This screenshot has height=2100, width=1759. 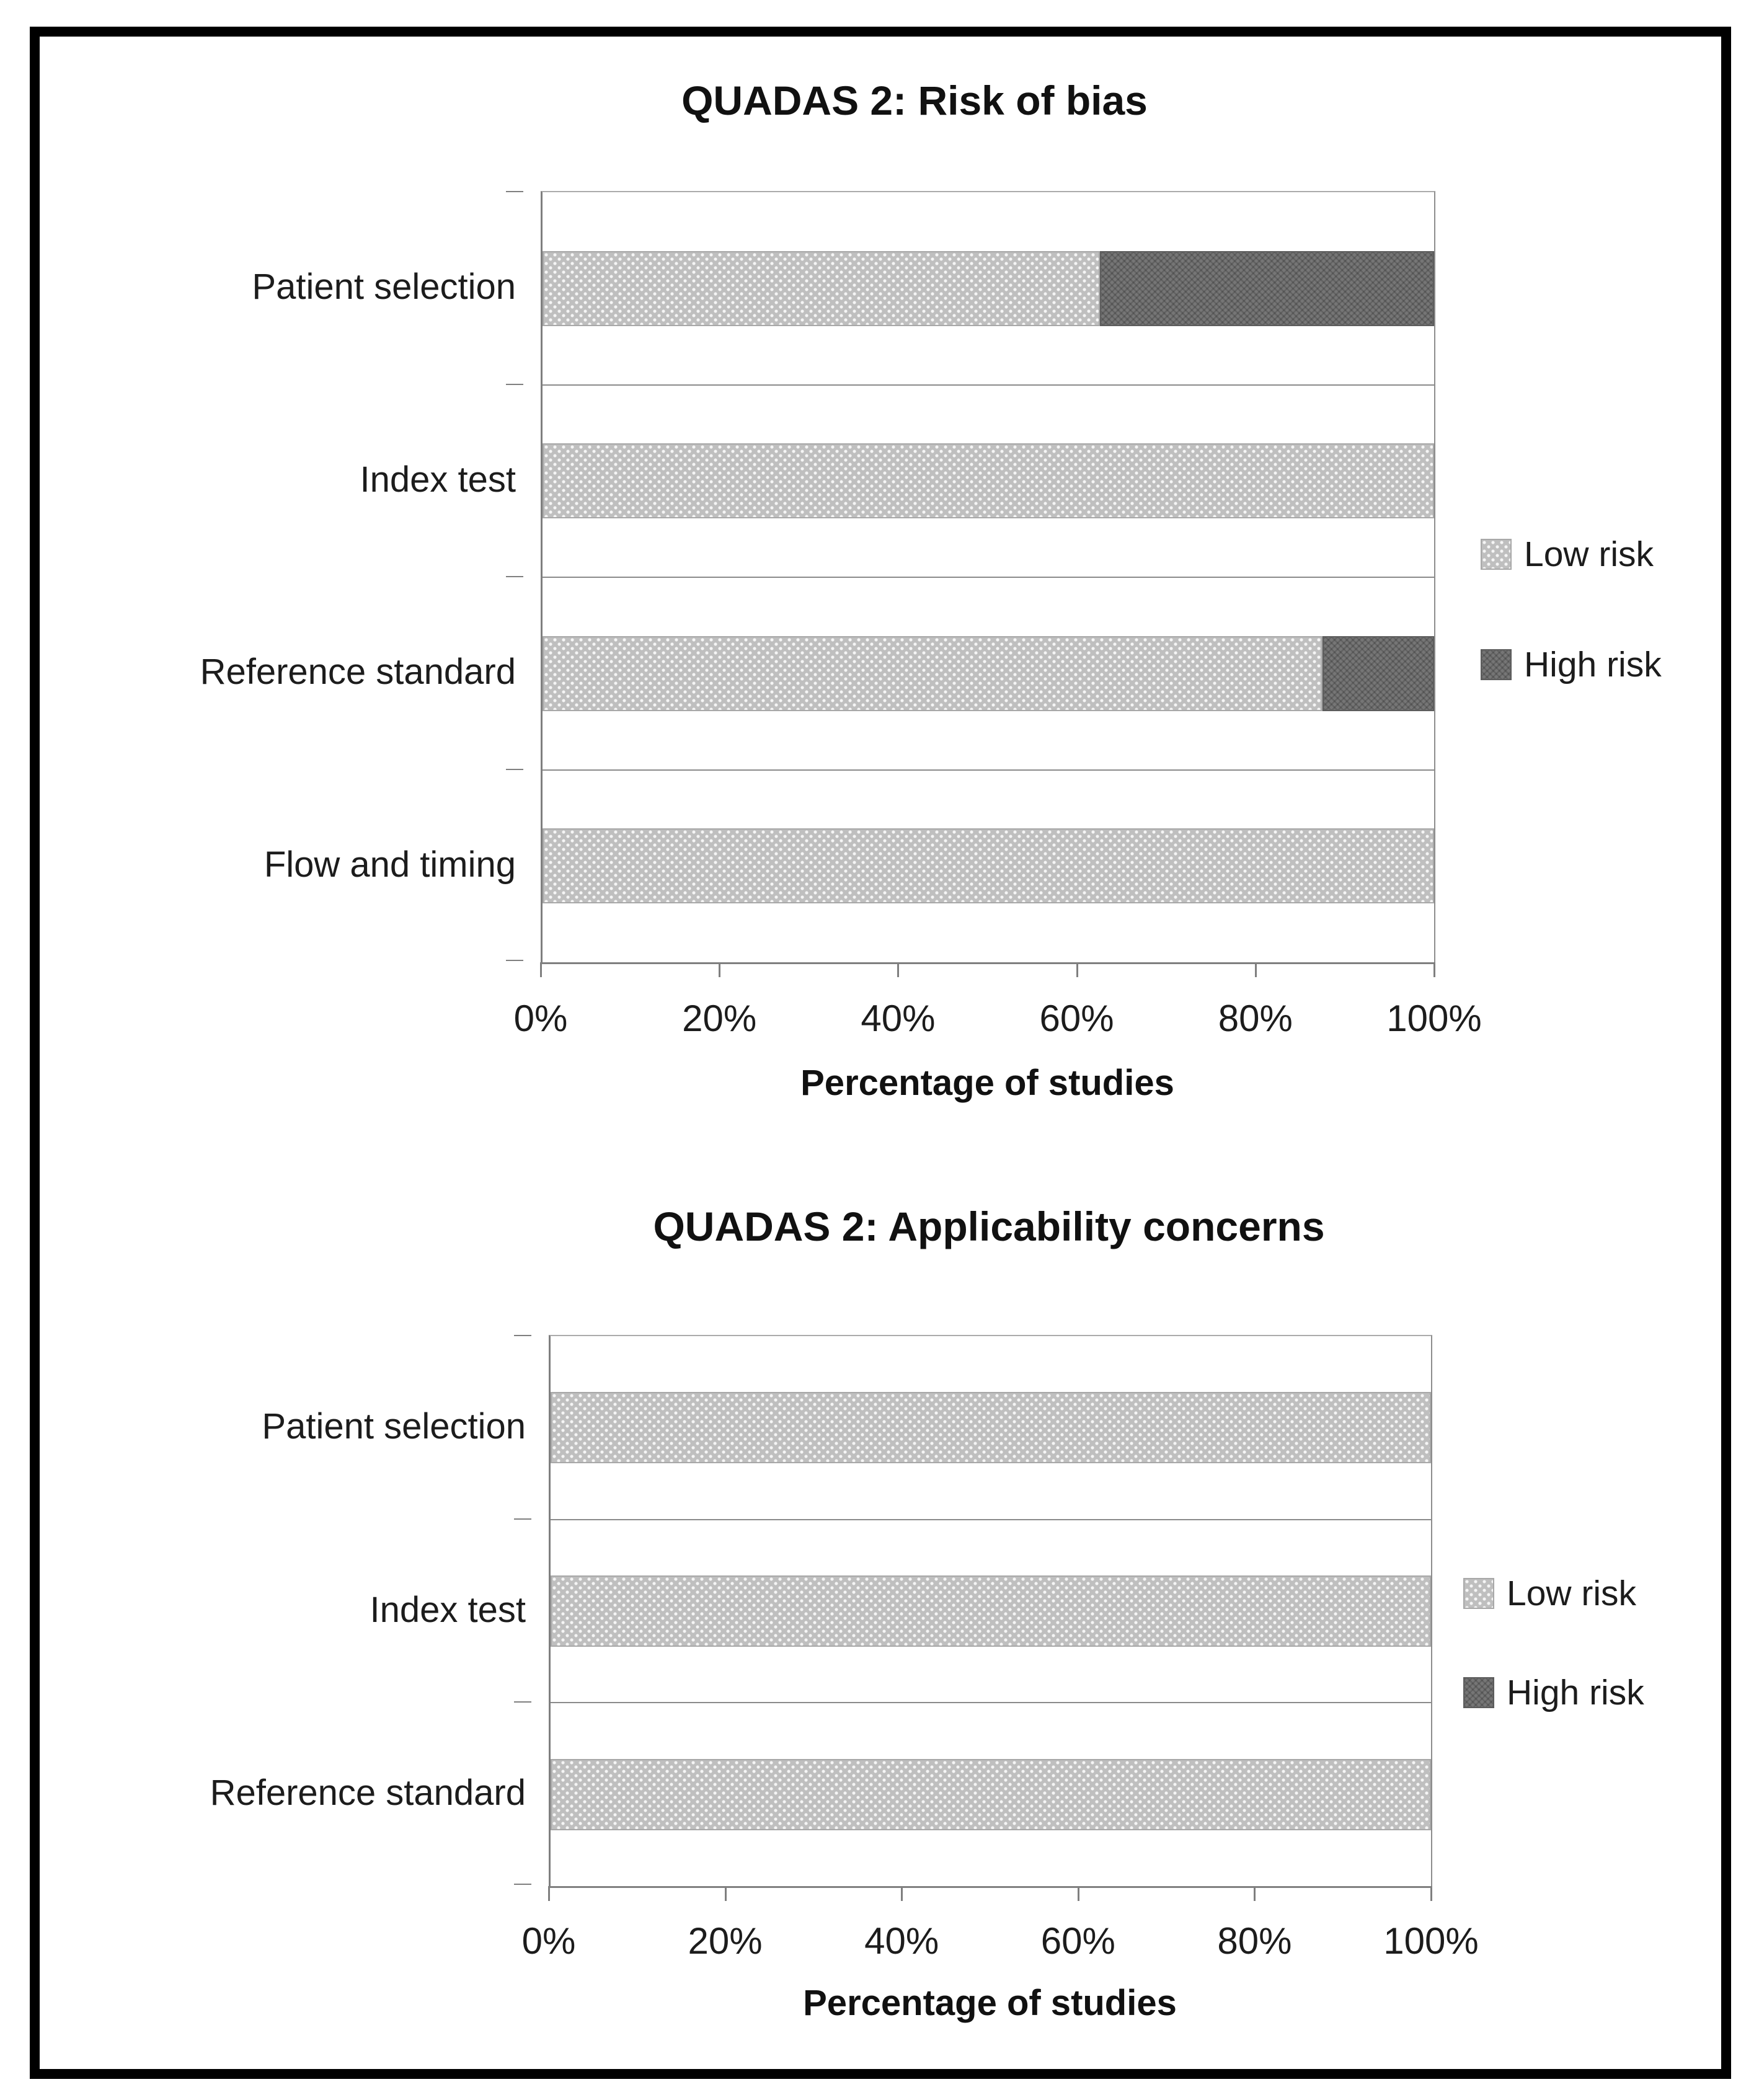 I want to click on chart-title: QUADAS 2: Applicability concerns, so click(x=989, y=1226).